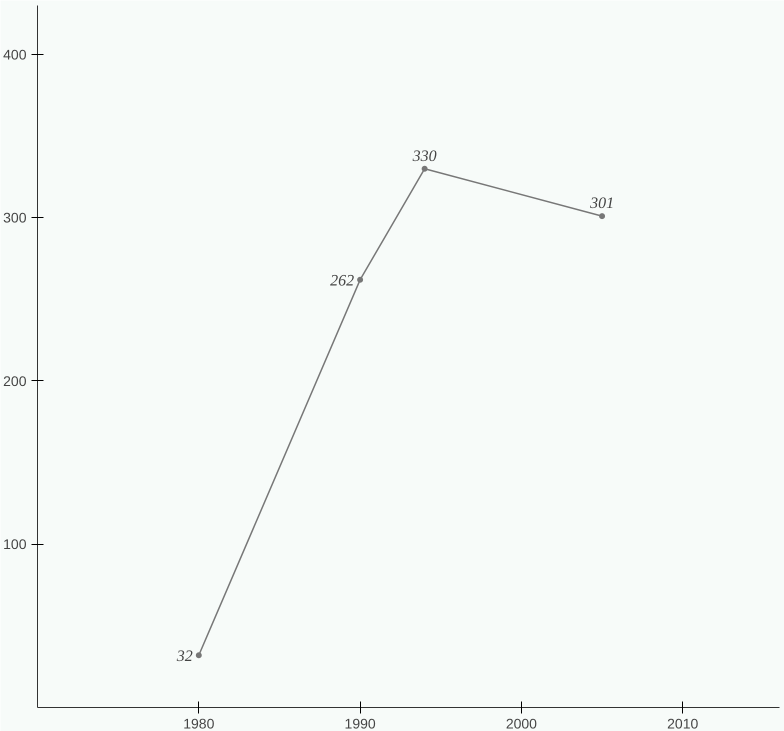 This screenshot has width=784, height=731. What do you see at coordinates (15, 380) in the screenshot?
I see `y-tick-label: 200` at bounding box center [15, 380].